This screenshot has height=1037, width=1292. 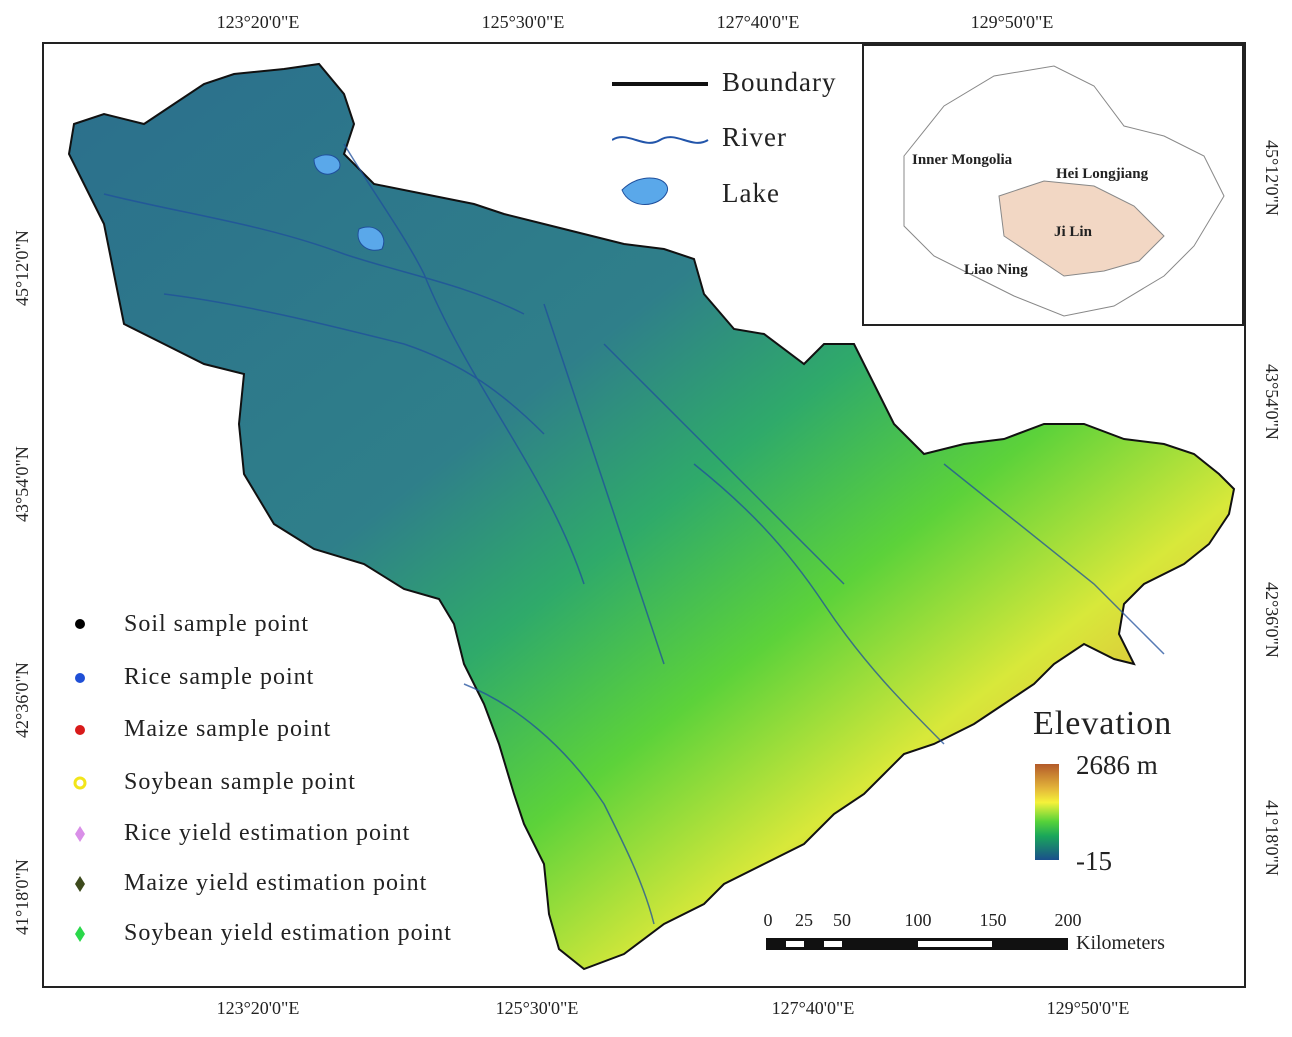 What do you see at coordinates (1068, 920) in the screenshot?
I see `scale-tick-200: 200` at bounding box center [1068, 920].